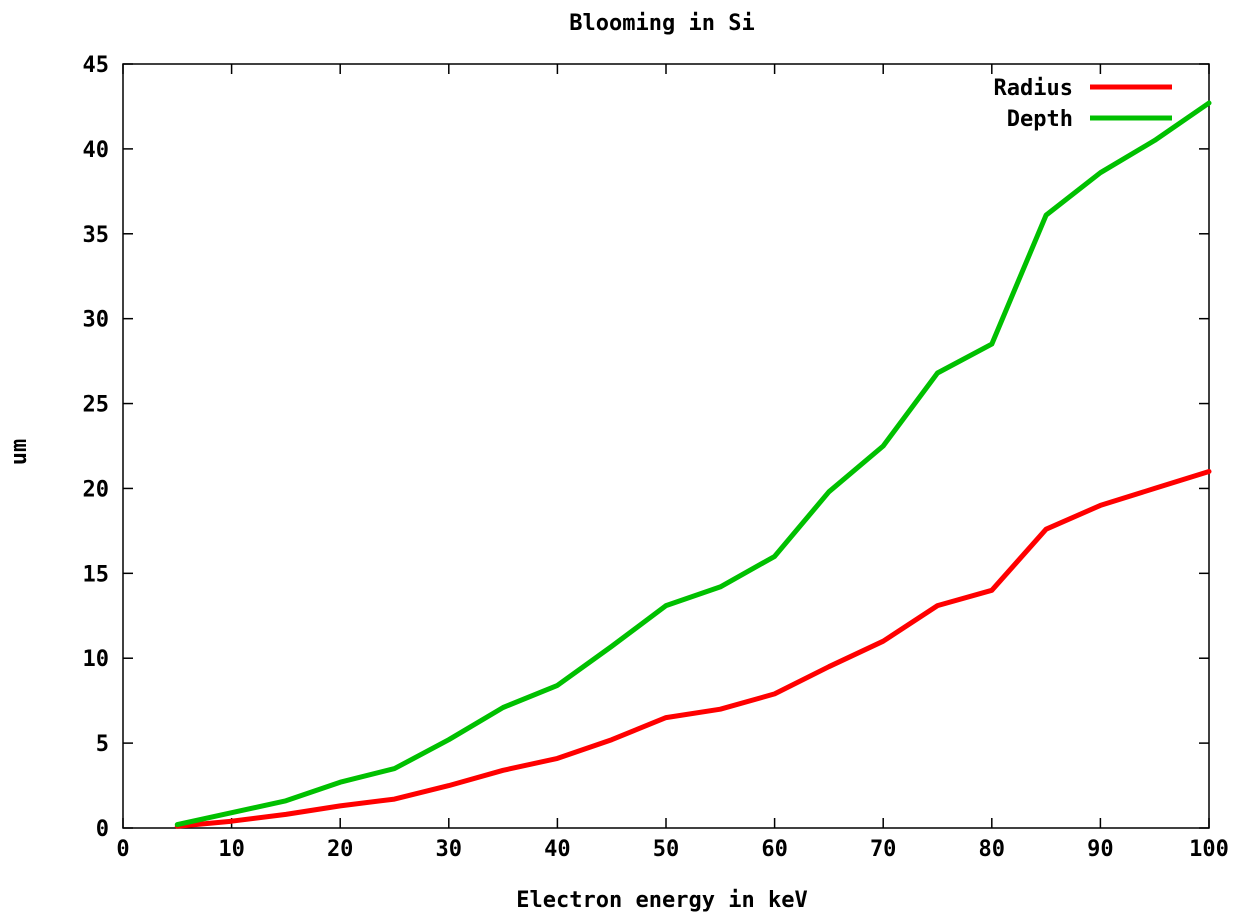  I want to click on y-axis-label: um, so click(19, 452).